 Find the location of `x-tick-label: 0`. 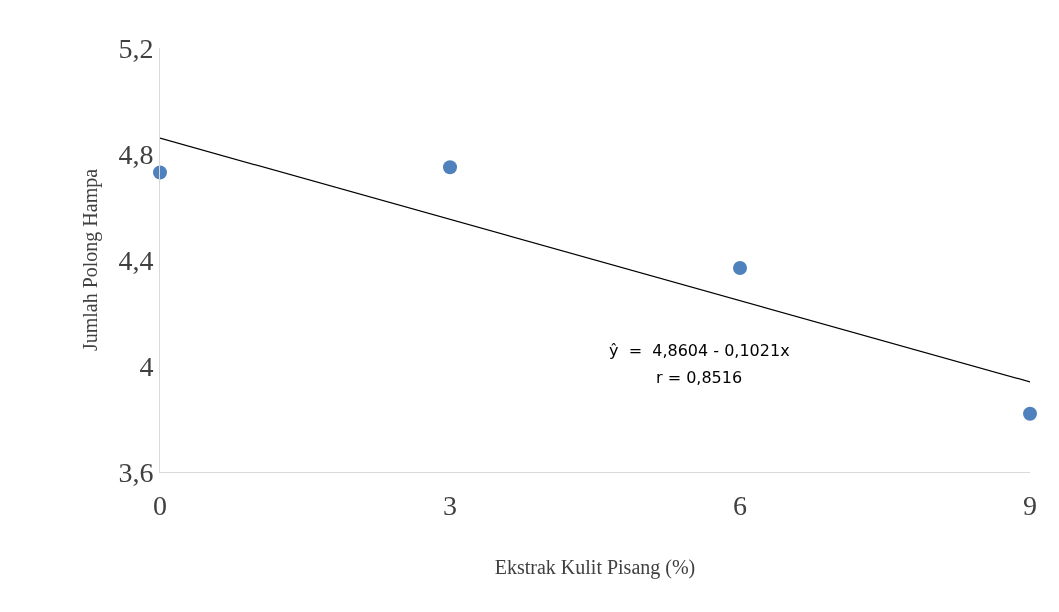

x-tick-label: 0 is located at coordinates (160, 505).